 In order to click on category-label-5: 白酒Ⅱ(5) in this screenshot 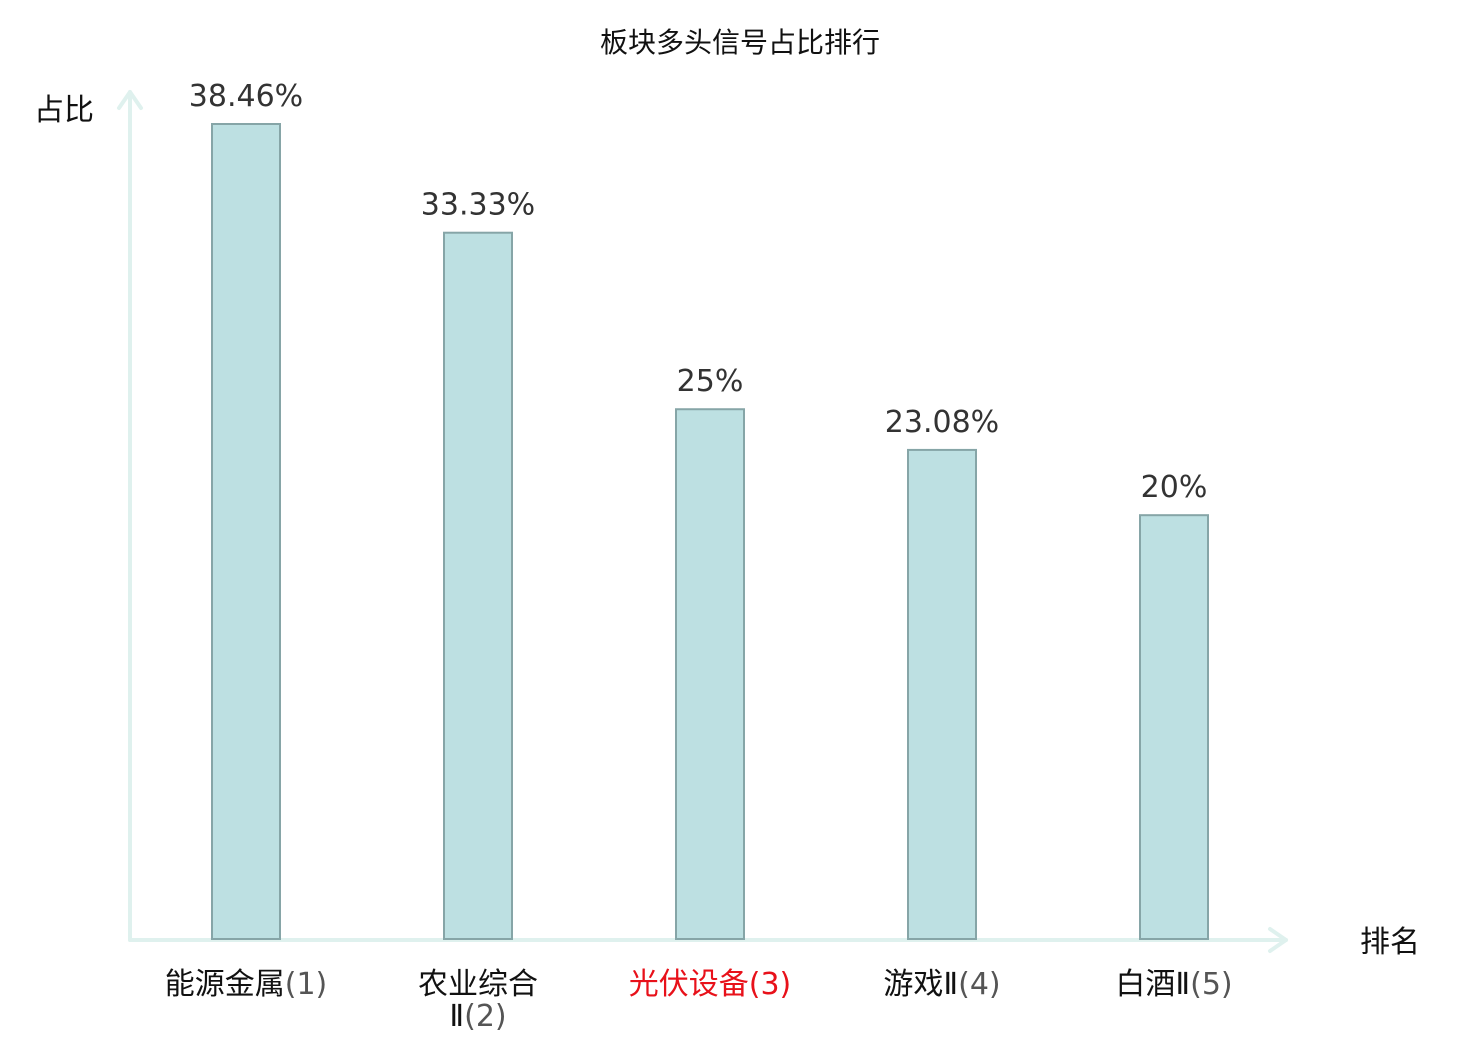, I will do `click(1173, 984)`.